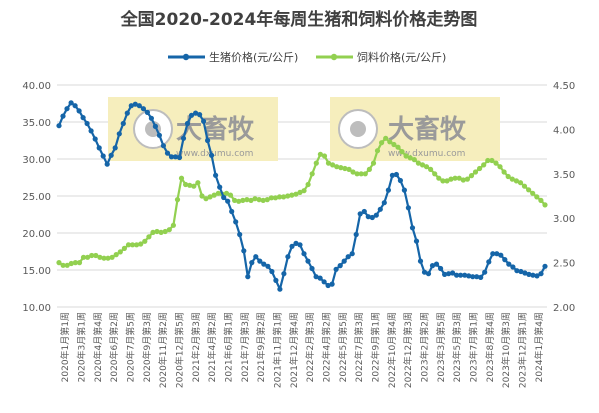  I want to click on x-tick-label: 2020年11月第2周, so click(163, 350).